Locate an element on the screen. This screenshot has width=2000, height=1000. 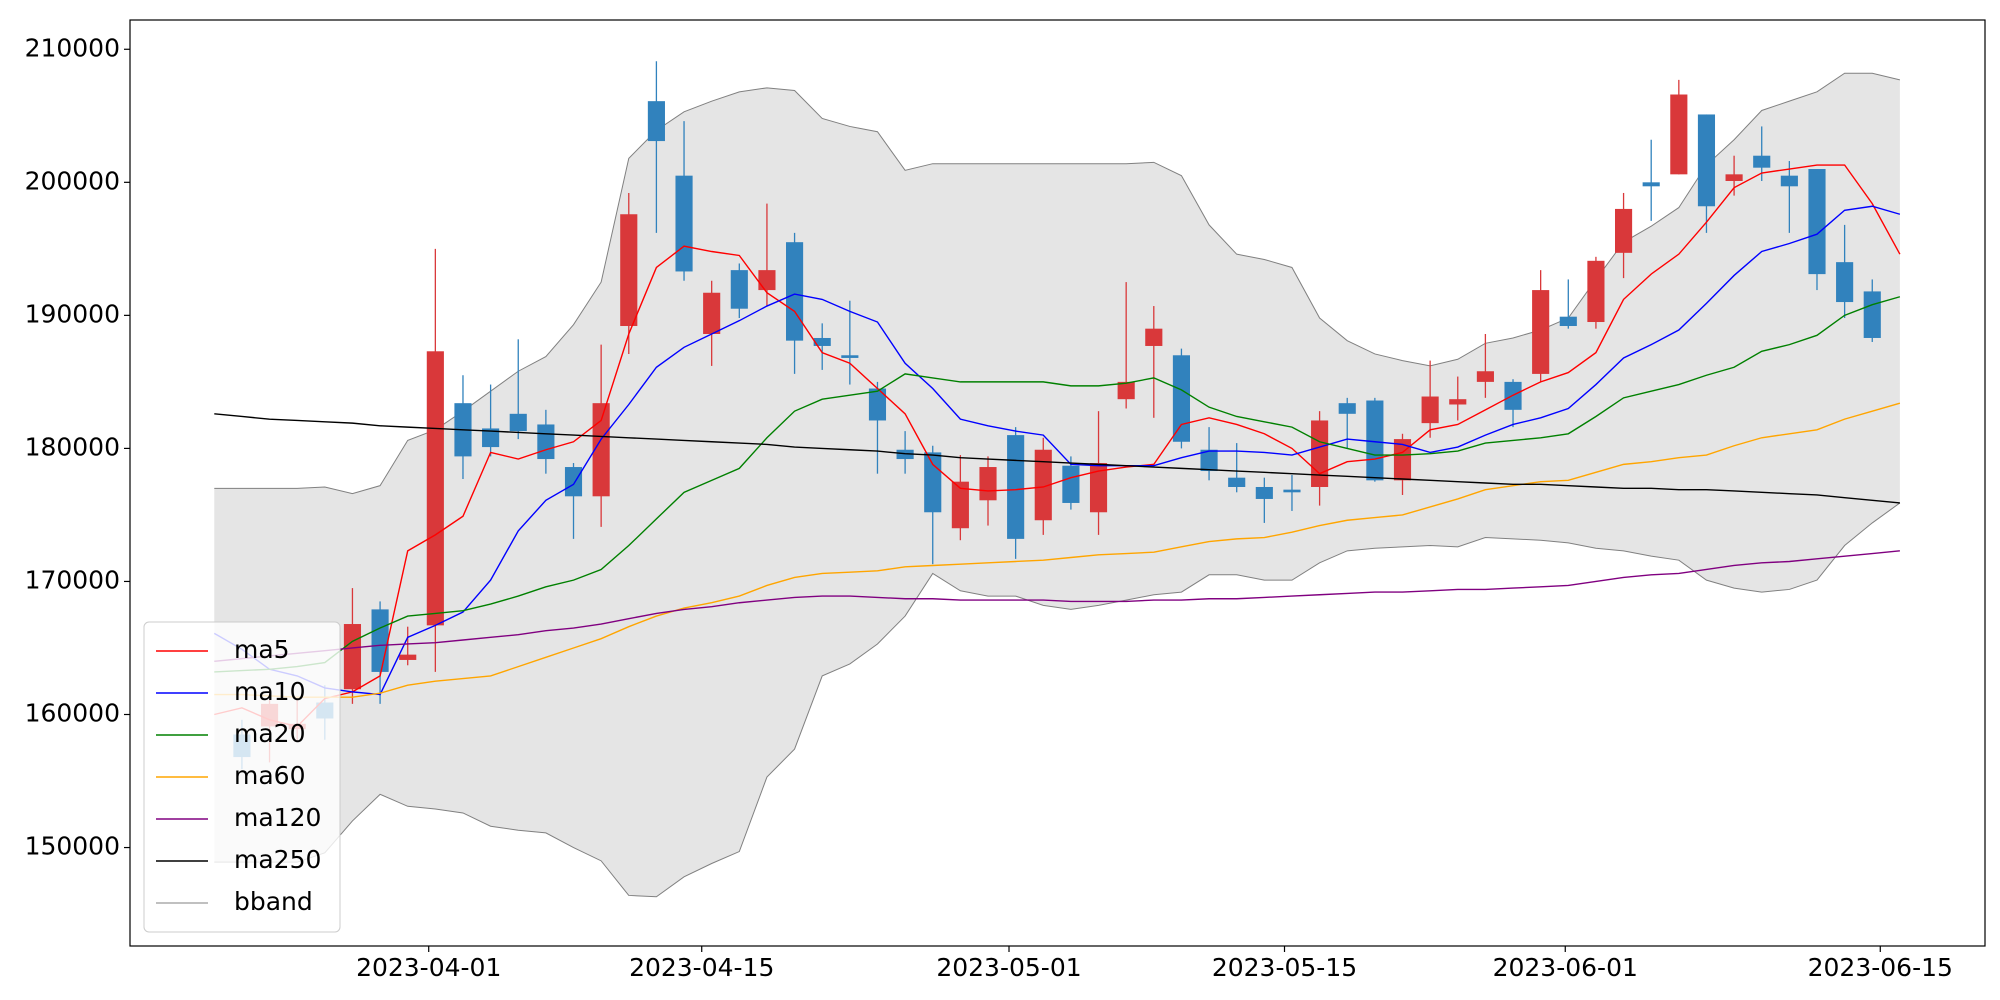
legend-label: ma120 is located at coordinates (277, 817).